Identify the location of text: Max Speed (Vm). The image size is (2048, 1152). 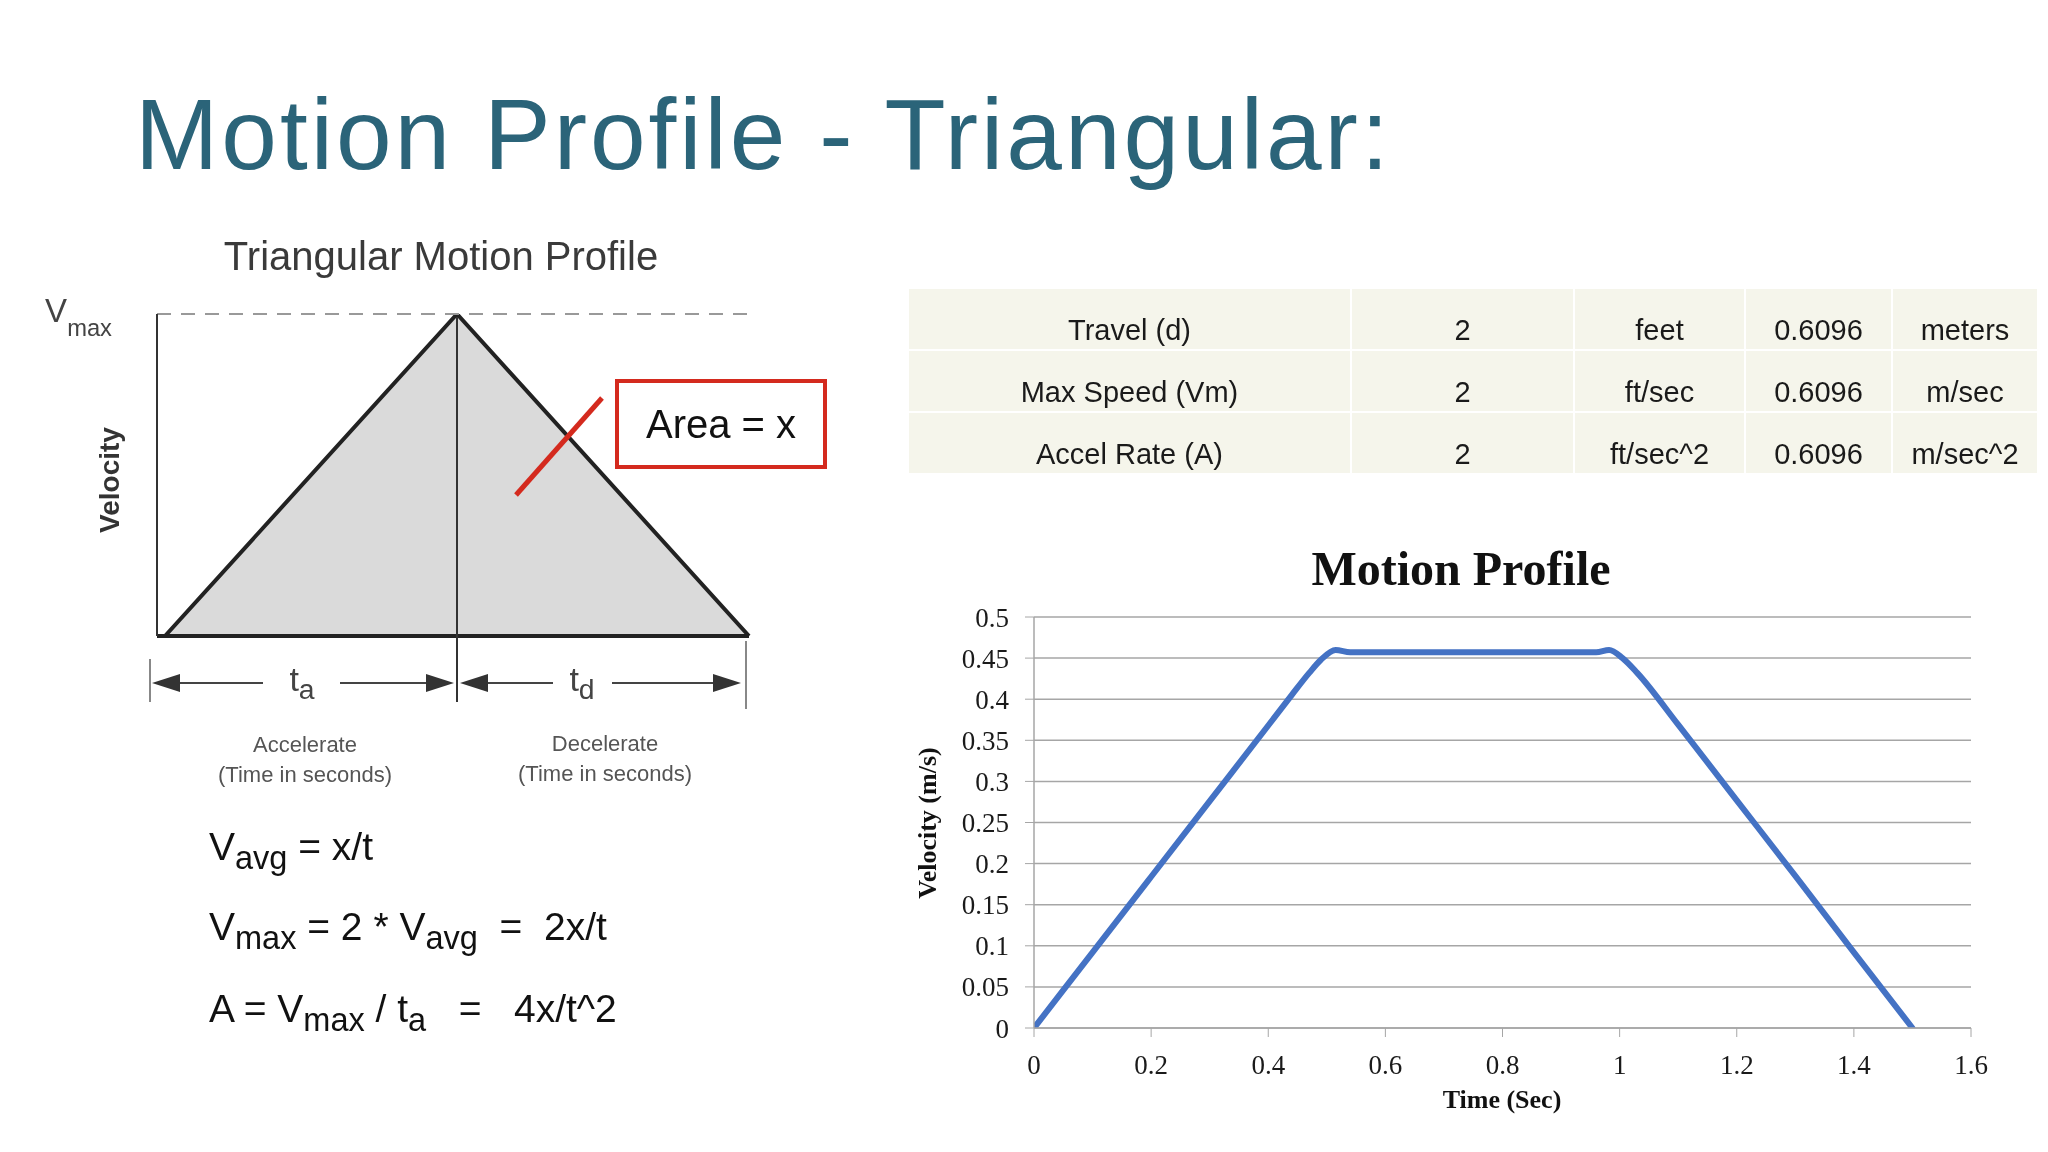
(1129, 392).